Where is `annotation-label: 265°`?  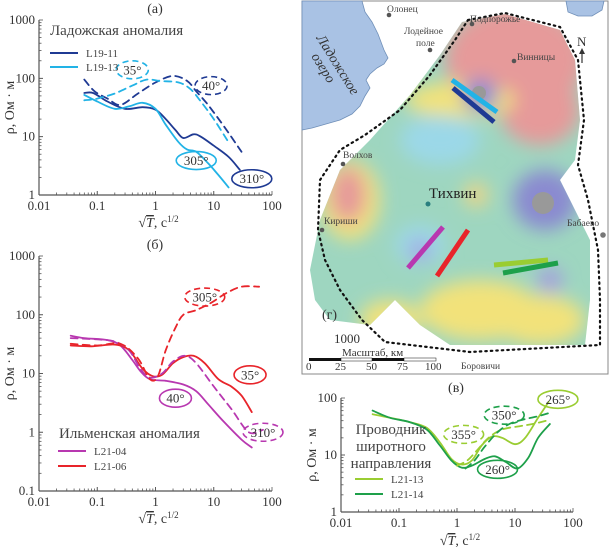
annotation-label: 265° is located at coordinates (558, 399).